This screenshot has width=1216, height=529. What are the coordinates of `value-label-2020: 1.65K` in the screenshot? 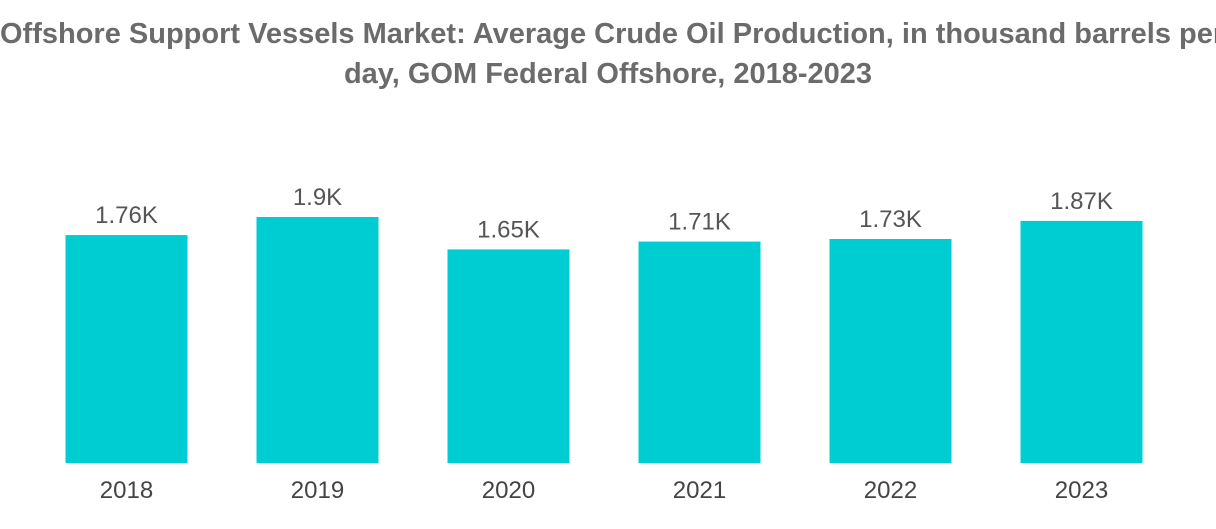 It's located at (508, 229).